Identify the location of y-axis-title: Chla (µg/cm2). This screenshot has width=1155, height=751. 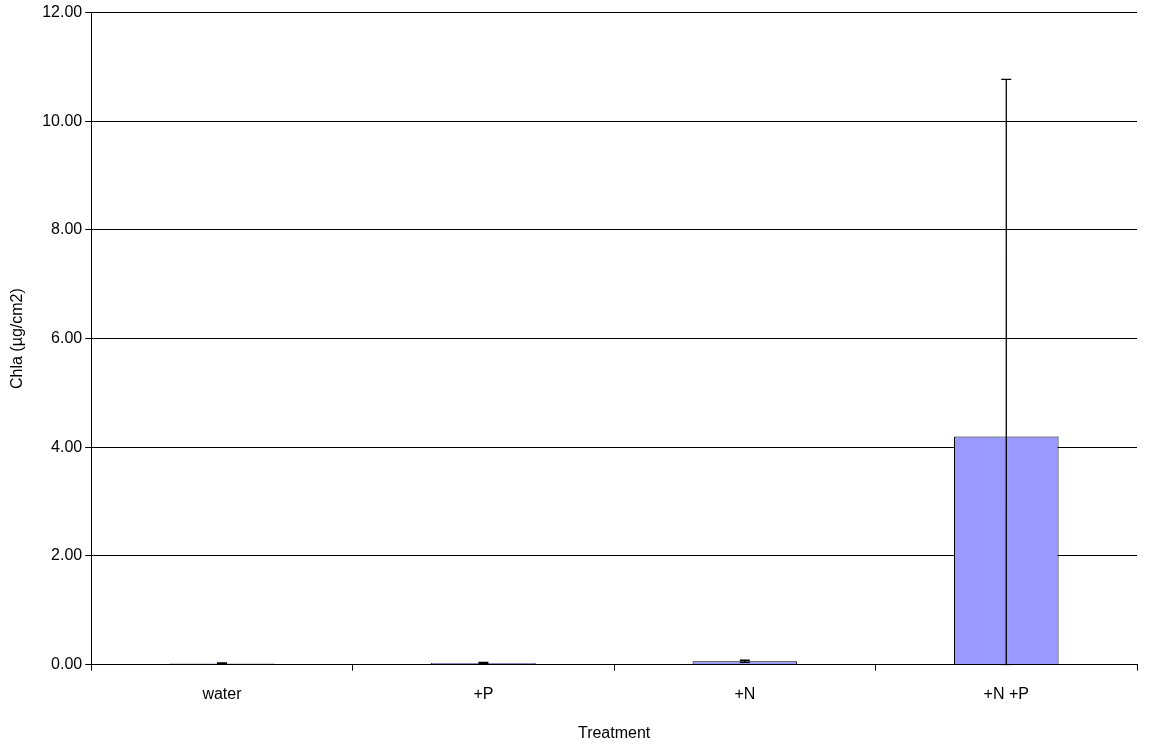
(17, 338).